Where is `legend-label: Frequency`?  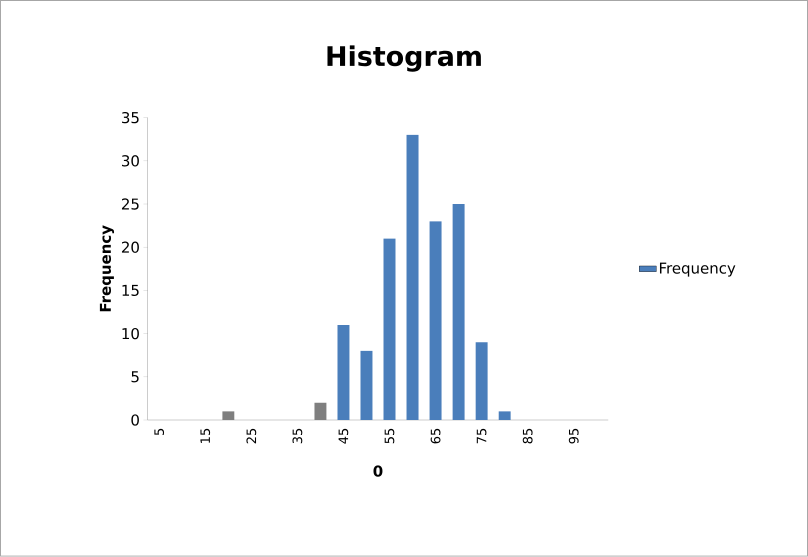 legend-label: Frequency is located at coordinates (698, 269).